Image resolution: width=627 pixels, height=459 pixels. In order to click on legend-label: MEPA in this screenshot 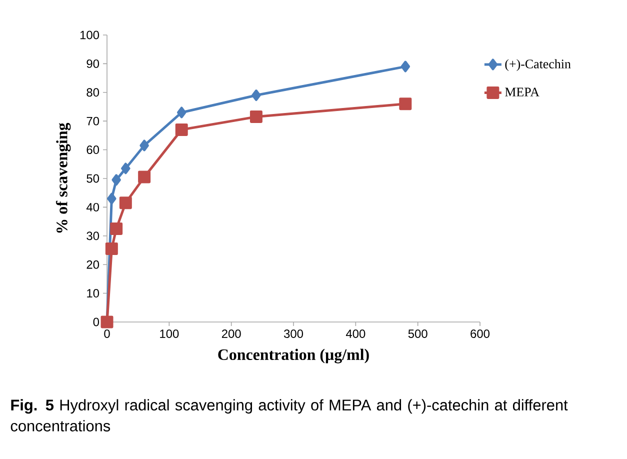, I will do `click(522, 92)`.